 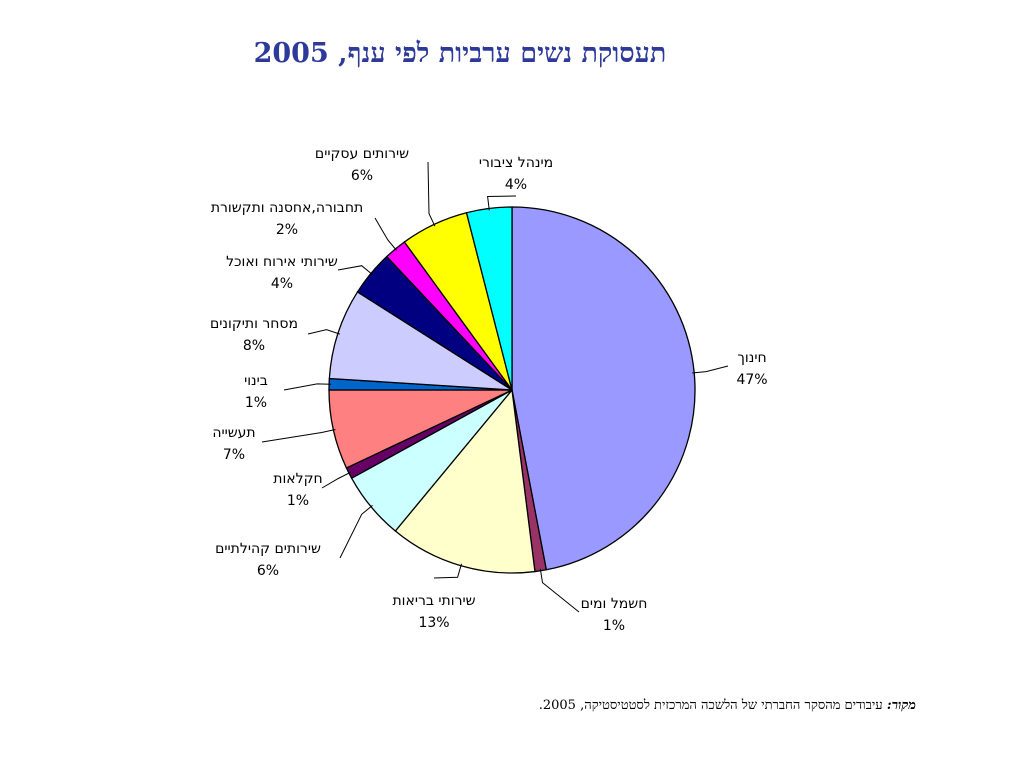 What do you see at coordinates (362, 154) in the screenshot?
I see `slice-label: שירותים עסקיים` at bounding box center [362, 154].